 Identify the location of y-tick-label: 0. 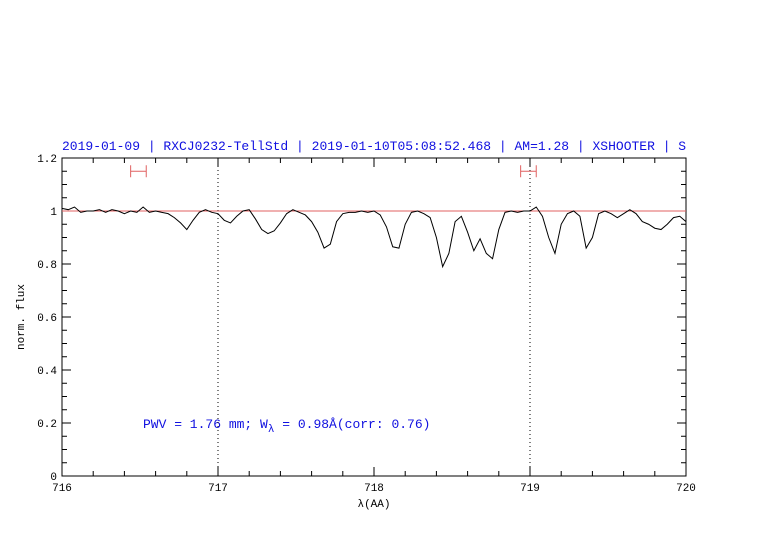
(53, 478).